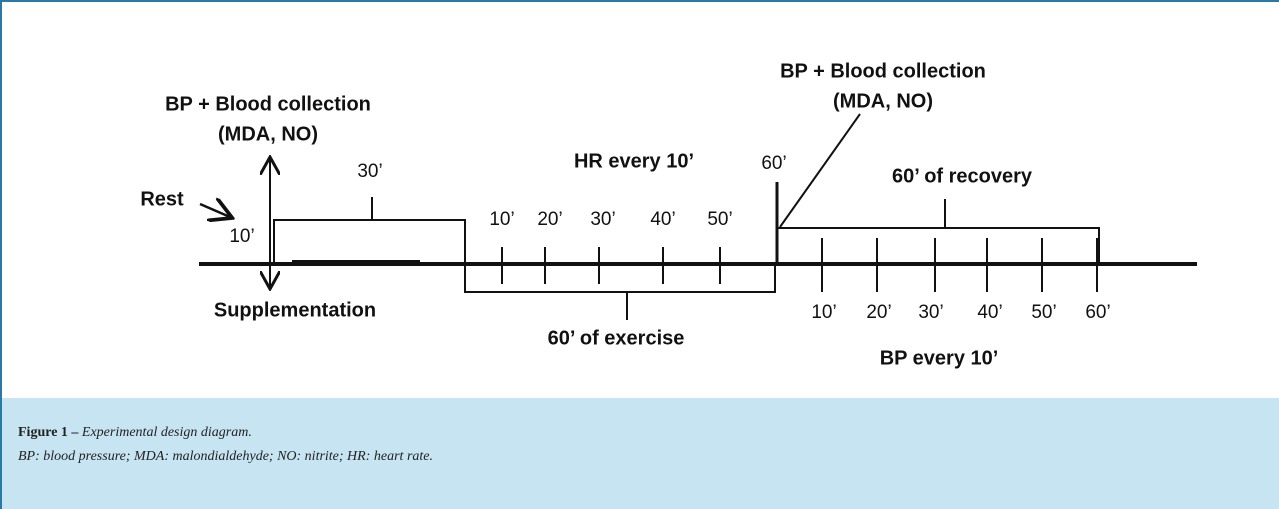 This screenshot has height=509, width=1279. Describe the element at coordinates (369, 241) in the screenshot. I see `rest-box` at that location.